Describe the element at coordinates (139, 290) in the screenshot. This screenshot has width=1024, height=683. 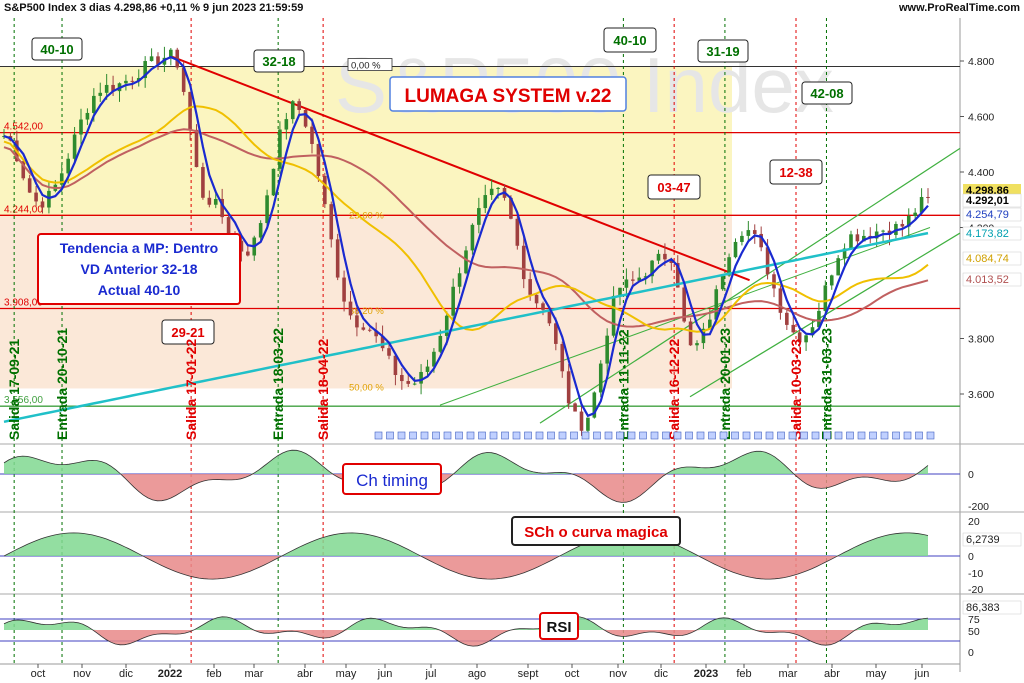
I see `trend-line-3: Actual 40-10` at that location.